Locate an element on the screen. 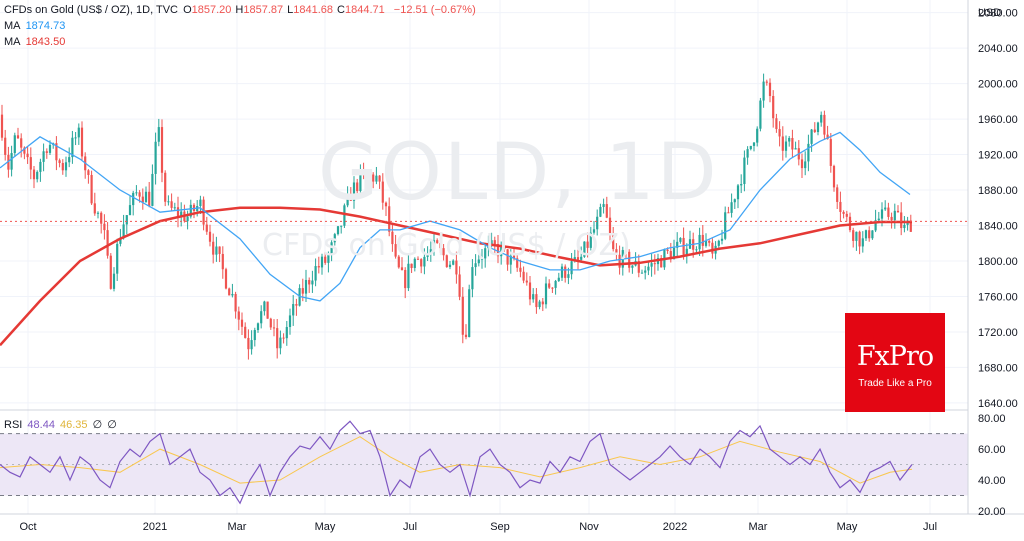 This screenshot has height=541, width=1024. rsi-extra-2: ∅ is located at coordinates (112, 425).